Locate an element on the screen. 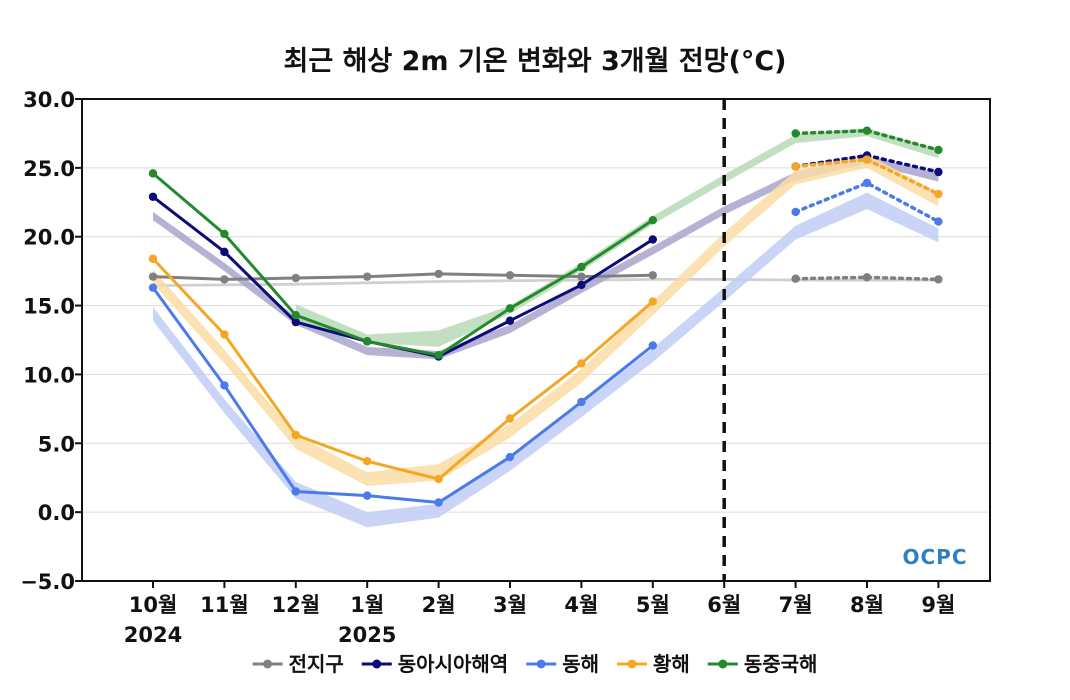  forecast-line-동해 is located at coordinates (867, 202).